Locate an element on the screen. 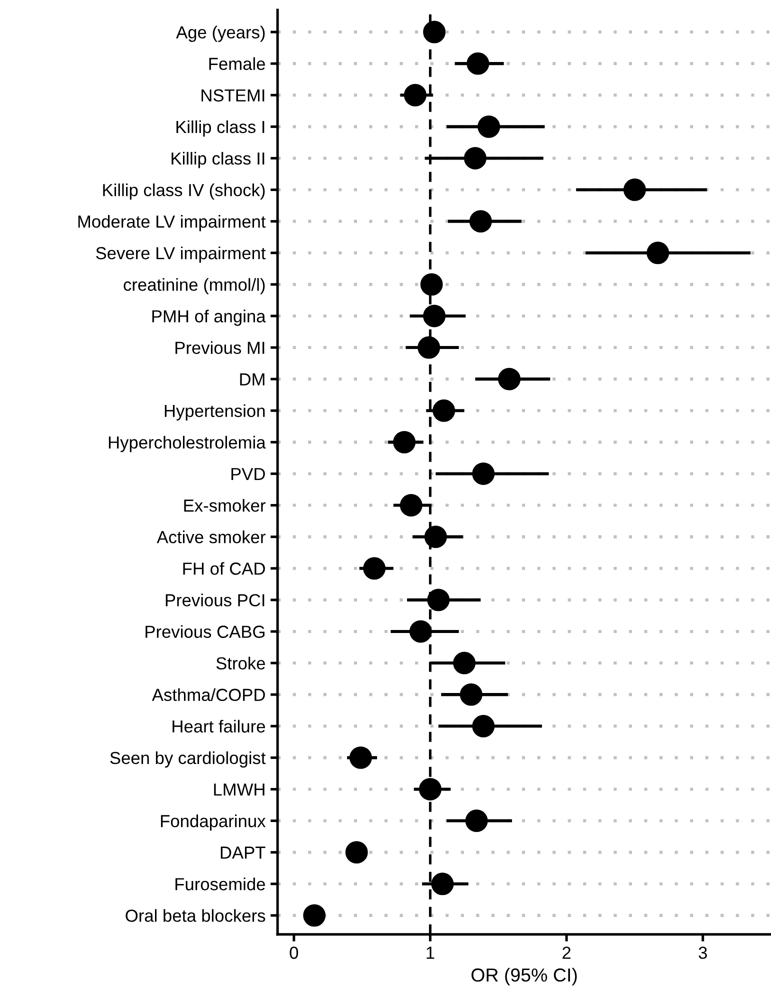  x-tick-label: 3 is located at coordinates (702, 952).